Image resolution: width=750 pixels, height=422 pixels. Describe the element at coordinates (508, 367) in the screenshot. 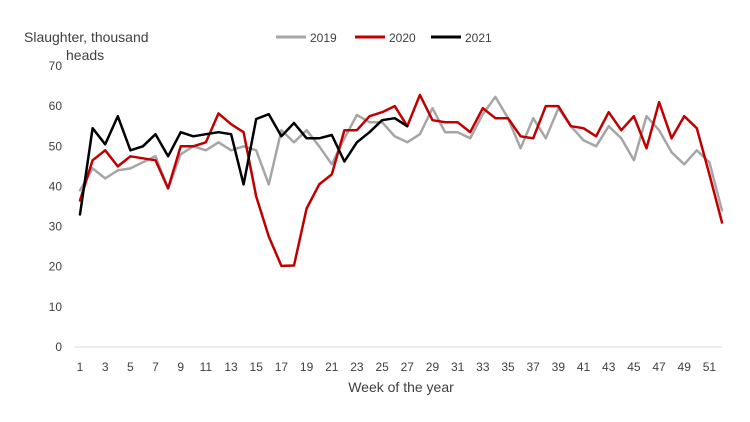

I see `x-tick-label: 35` at that location.